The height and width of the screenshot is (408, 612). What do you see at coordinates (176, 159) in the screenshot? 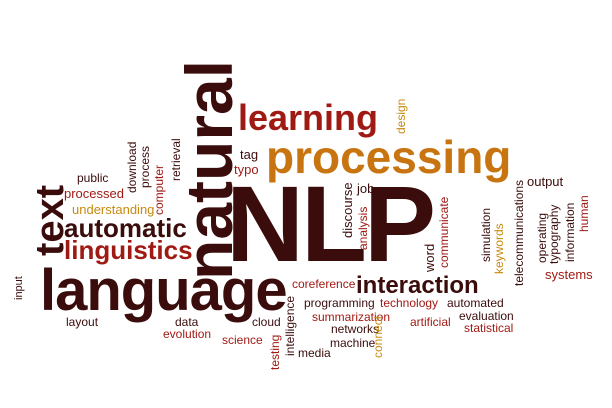
I see `word-retrieval: retrieval` at bounding box center [176, 159].